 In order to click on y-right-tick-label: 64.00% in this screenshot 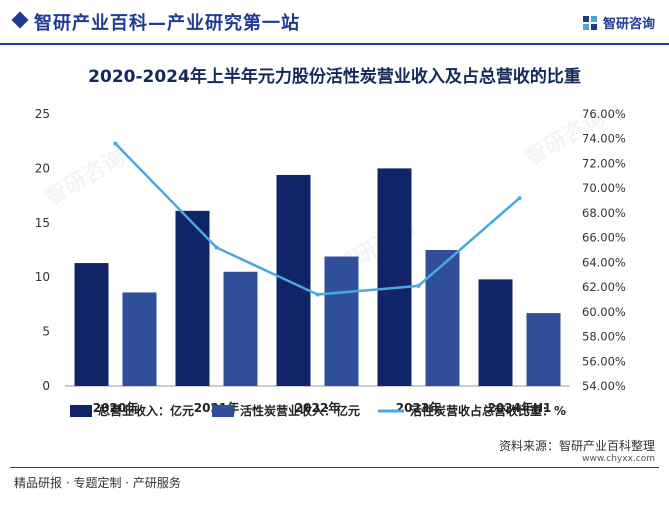, I will do `click(604, 262)`.